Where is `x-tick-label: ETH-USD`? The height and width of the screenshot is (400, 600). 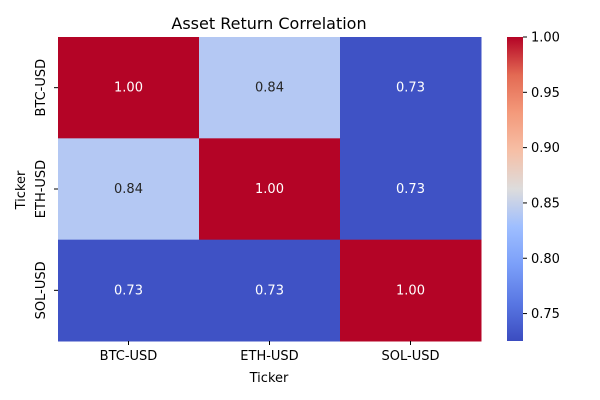
x-tick-label: ETH-USD is located at coordinates (269, 356).